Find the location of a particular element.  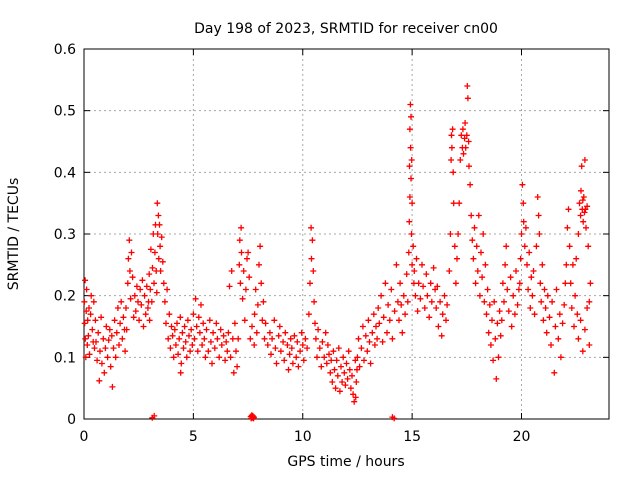

y-tick-label: 0 is located at coordinates (71, 420).